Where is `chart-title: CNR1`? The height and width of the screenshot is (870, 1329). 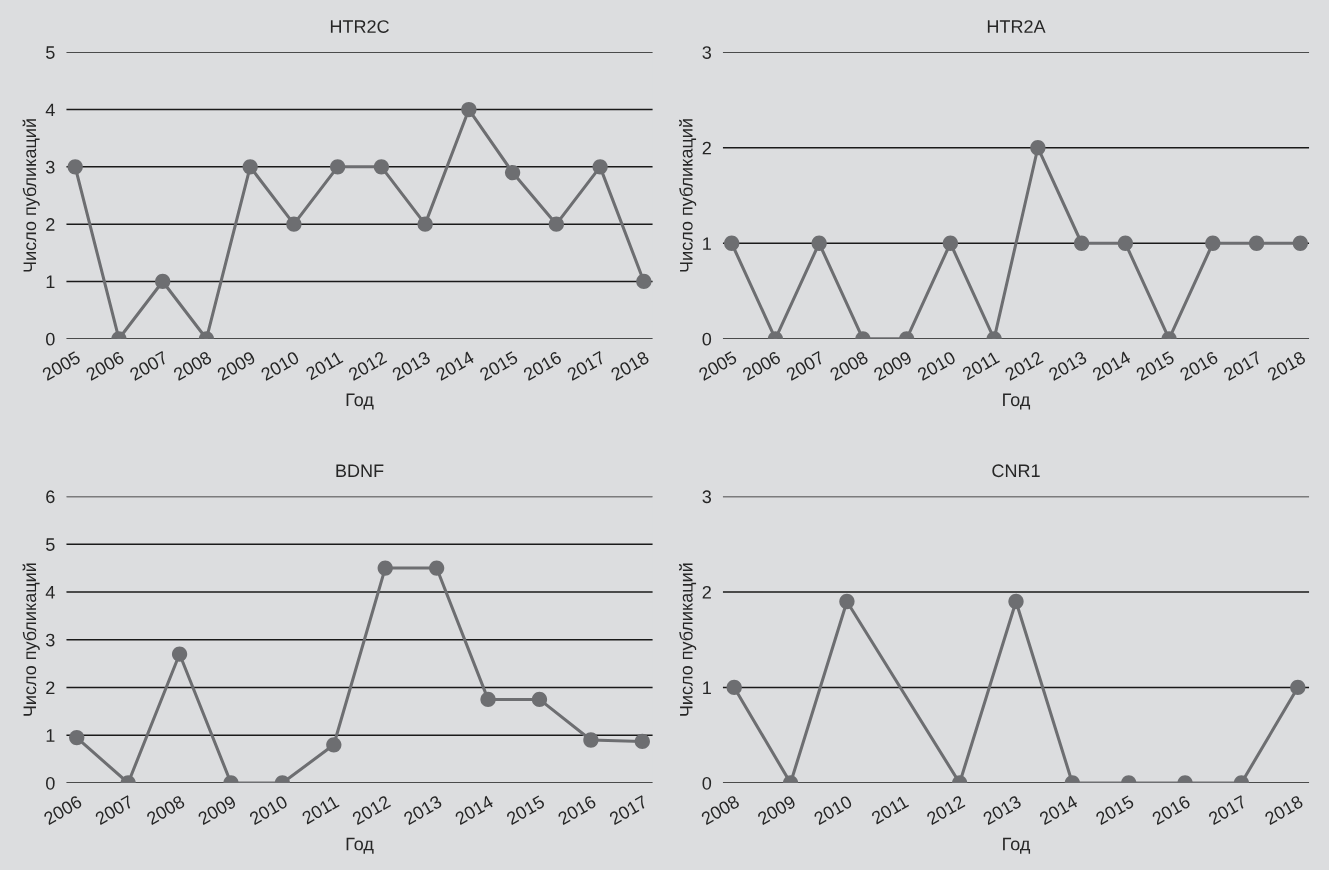 chart-title: CNR1 is located at coordinates (1016, 471).